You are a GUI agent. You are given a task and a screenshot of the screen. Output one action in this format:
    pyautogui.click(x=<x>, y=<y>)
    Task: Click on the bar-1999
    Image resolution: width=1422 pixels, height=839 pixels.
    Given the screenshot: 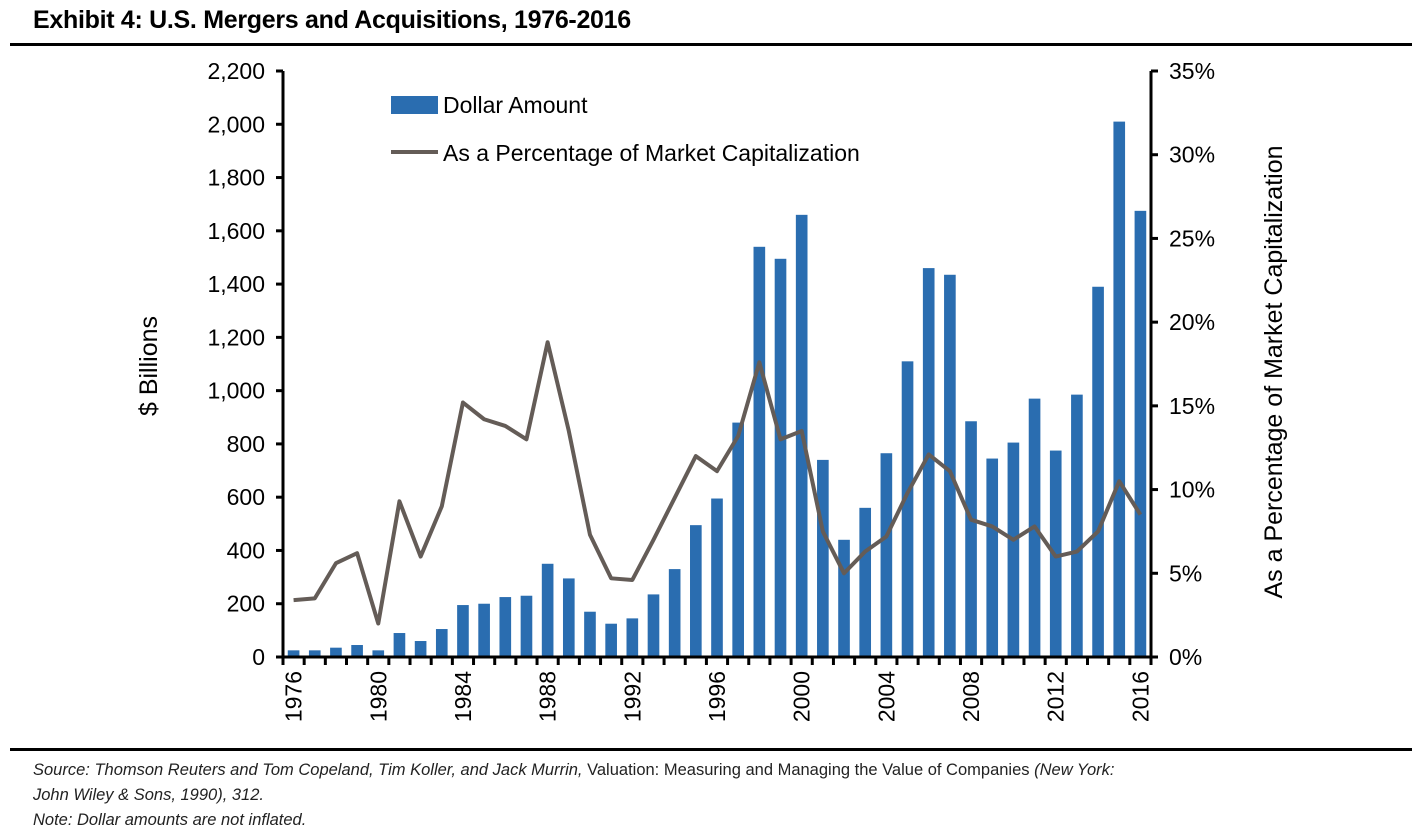 What is the action you would take?
    pyautogui.click(x=780, y=457)
    